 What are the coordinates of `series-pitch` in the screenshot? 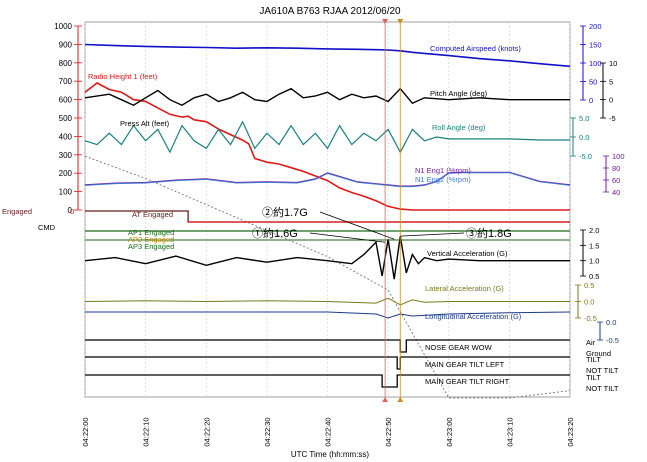 It's located at (327, 96).